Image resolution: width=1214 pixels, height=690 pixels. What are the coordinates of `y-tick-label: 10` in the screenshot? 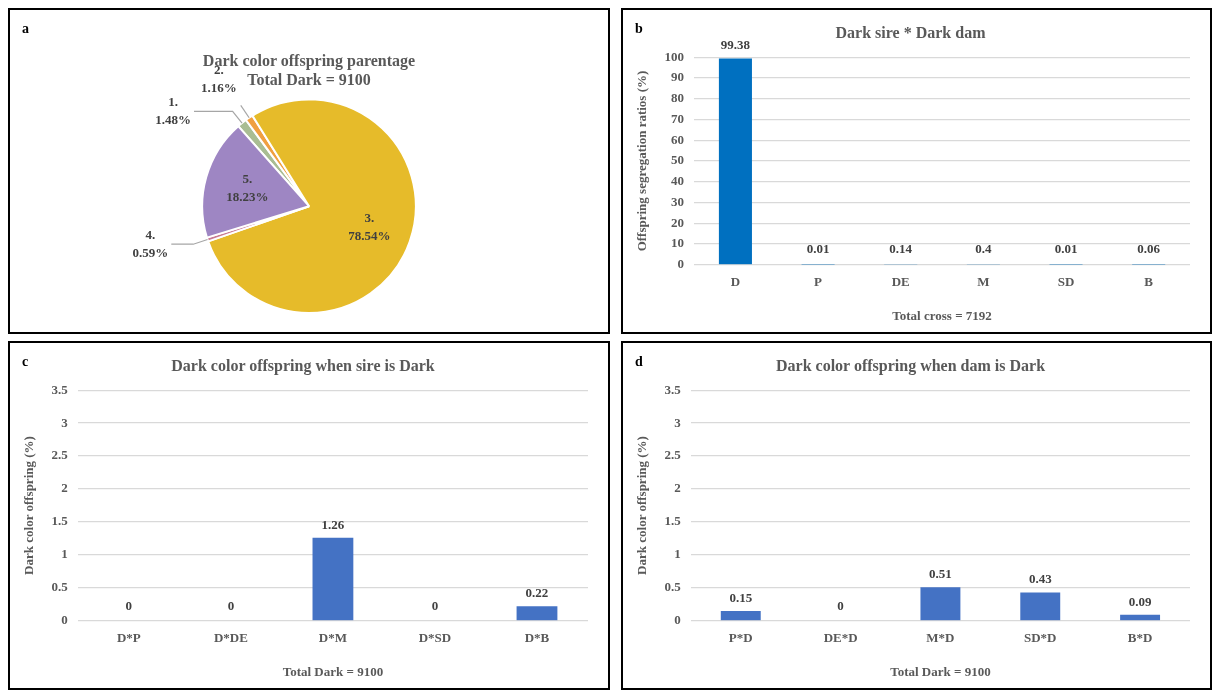 It's located at (678, 243).